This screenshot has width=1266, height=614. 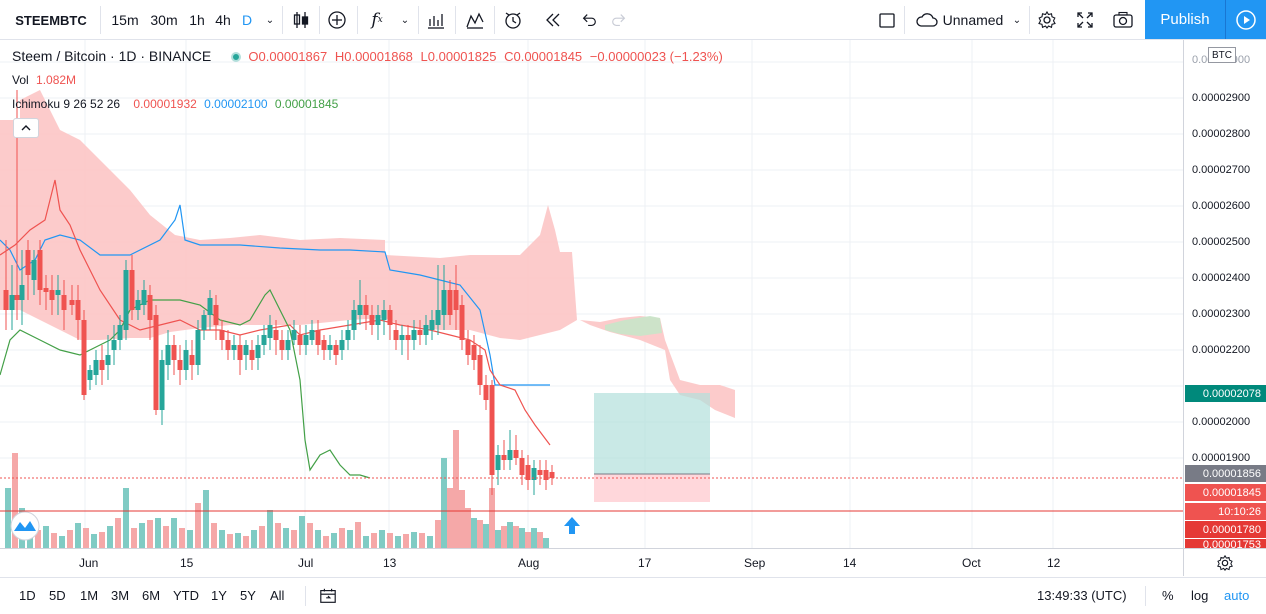 What do you see at coordinates (1123, 20) in the screenshot?
I see `camera-icon` at bounding box center [1123, 20].